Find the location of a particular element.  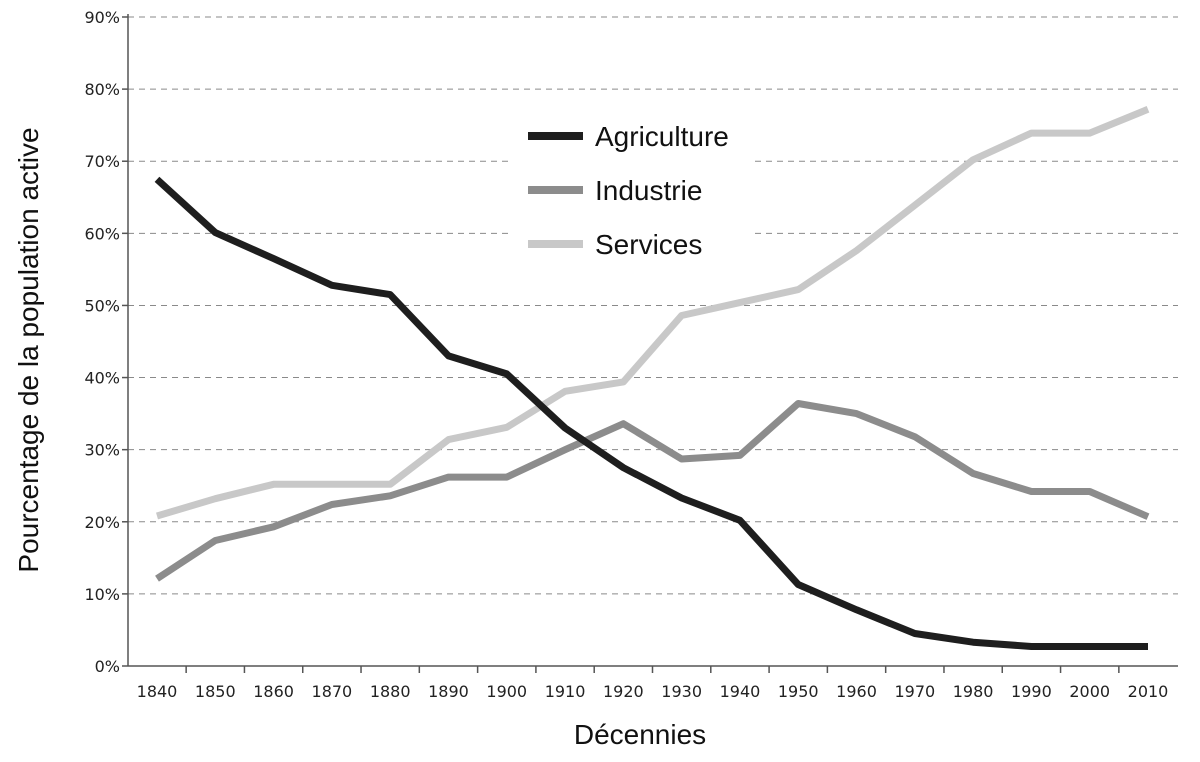

x-tick-label: 1850 is located at coordinates (215, 691).